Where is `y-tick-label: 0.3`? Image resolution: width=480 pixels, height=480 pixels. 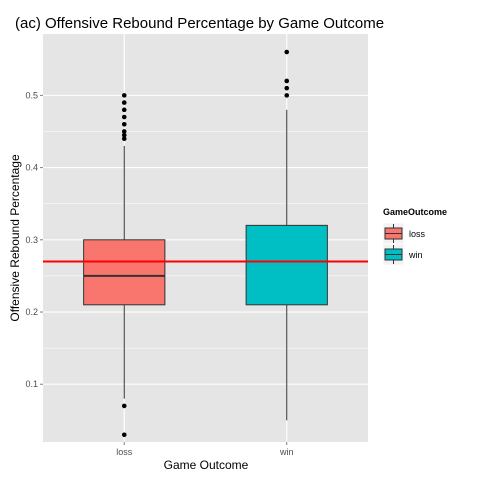
y-tick-label: 0.3 is located at coordinates (31, 240).